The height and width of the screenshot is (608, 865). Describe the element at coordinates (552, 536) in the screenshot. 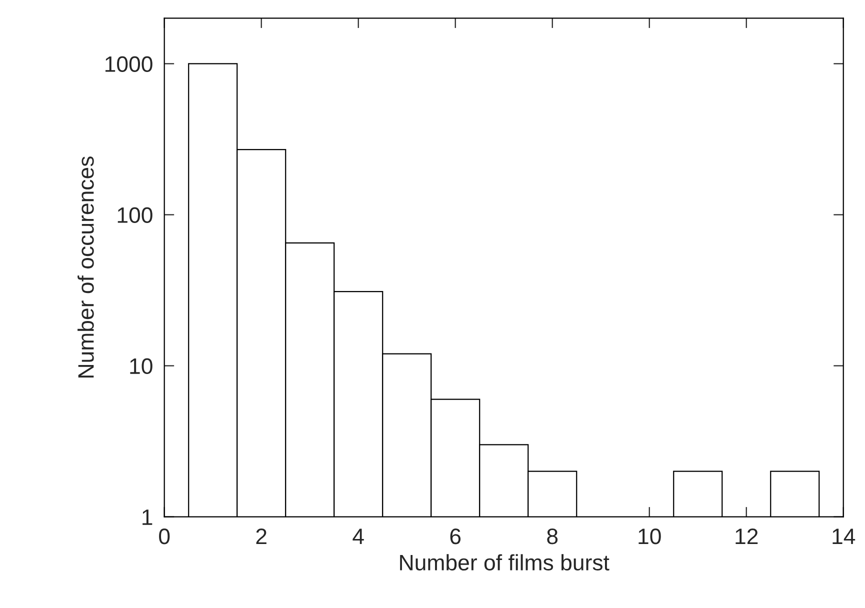

I see `x-tick-label: 8` at that location.